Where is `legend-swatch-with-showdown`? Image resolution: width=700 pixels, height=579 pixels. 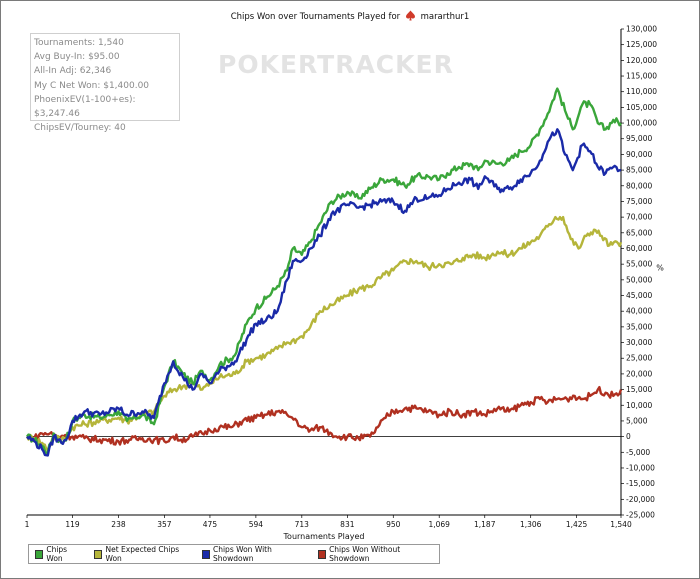 legend-swatch-with-showdown is located at coordinates (205, 554).